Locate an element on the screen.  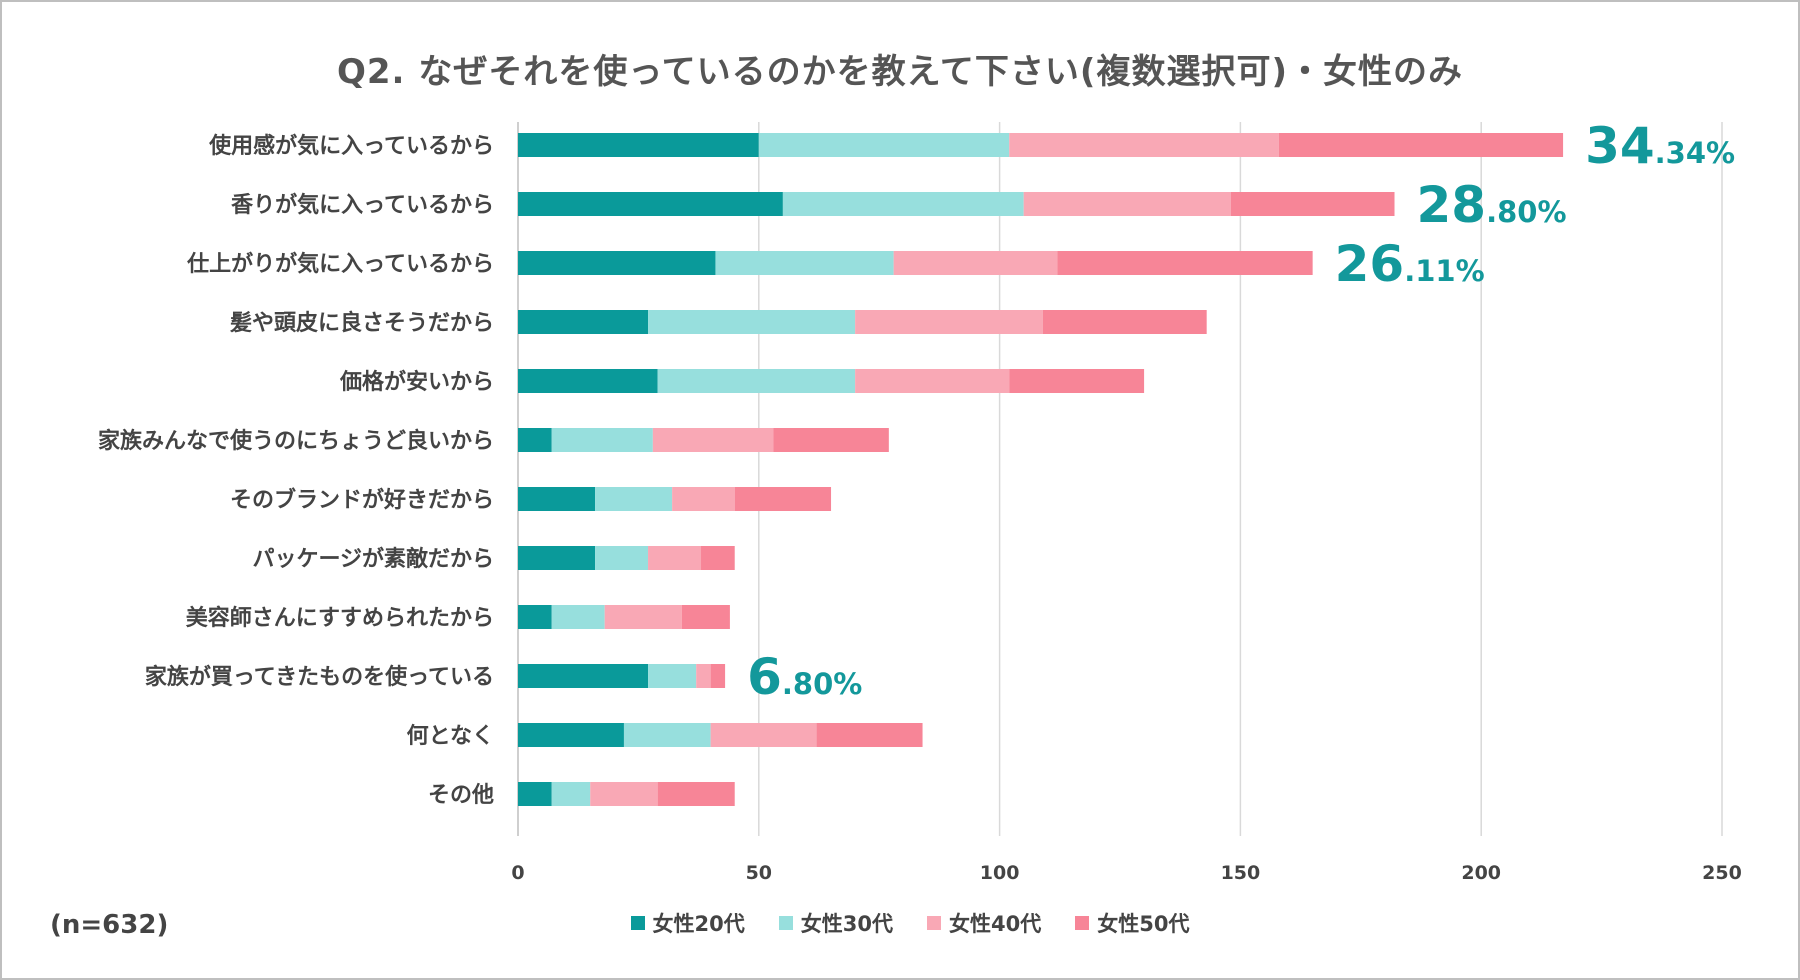
chart-legend: 女性20代 女性30代 女性40代 女性50代 is located at coordinates (900, 923).